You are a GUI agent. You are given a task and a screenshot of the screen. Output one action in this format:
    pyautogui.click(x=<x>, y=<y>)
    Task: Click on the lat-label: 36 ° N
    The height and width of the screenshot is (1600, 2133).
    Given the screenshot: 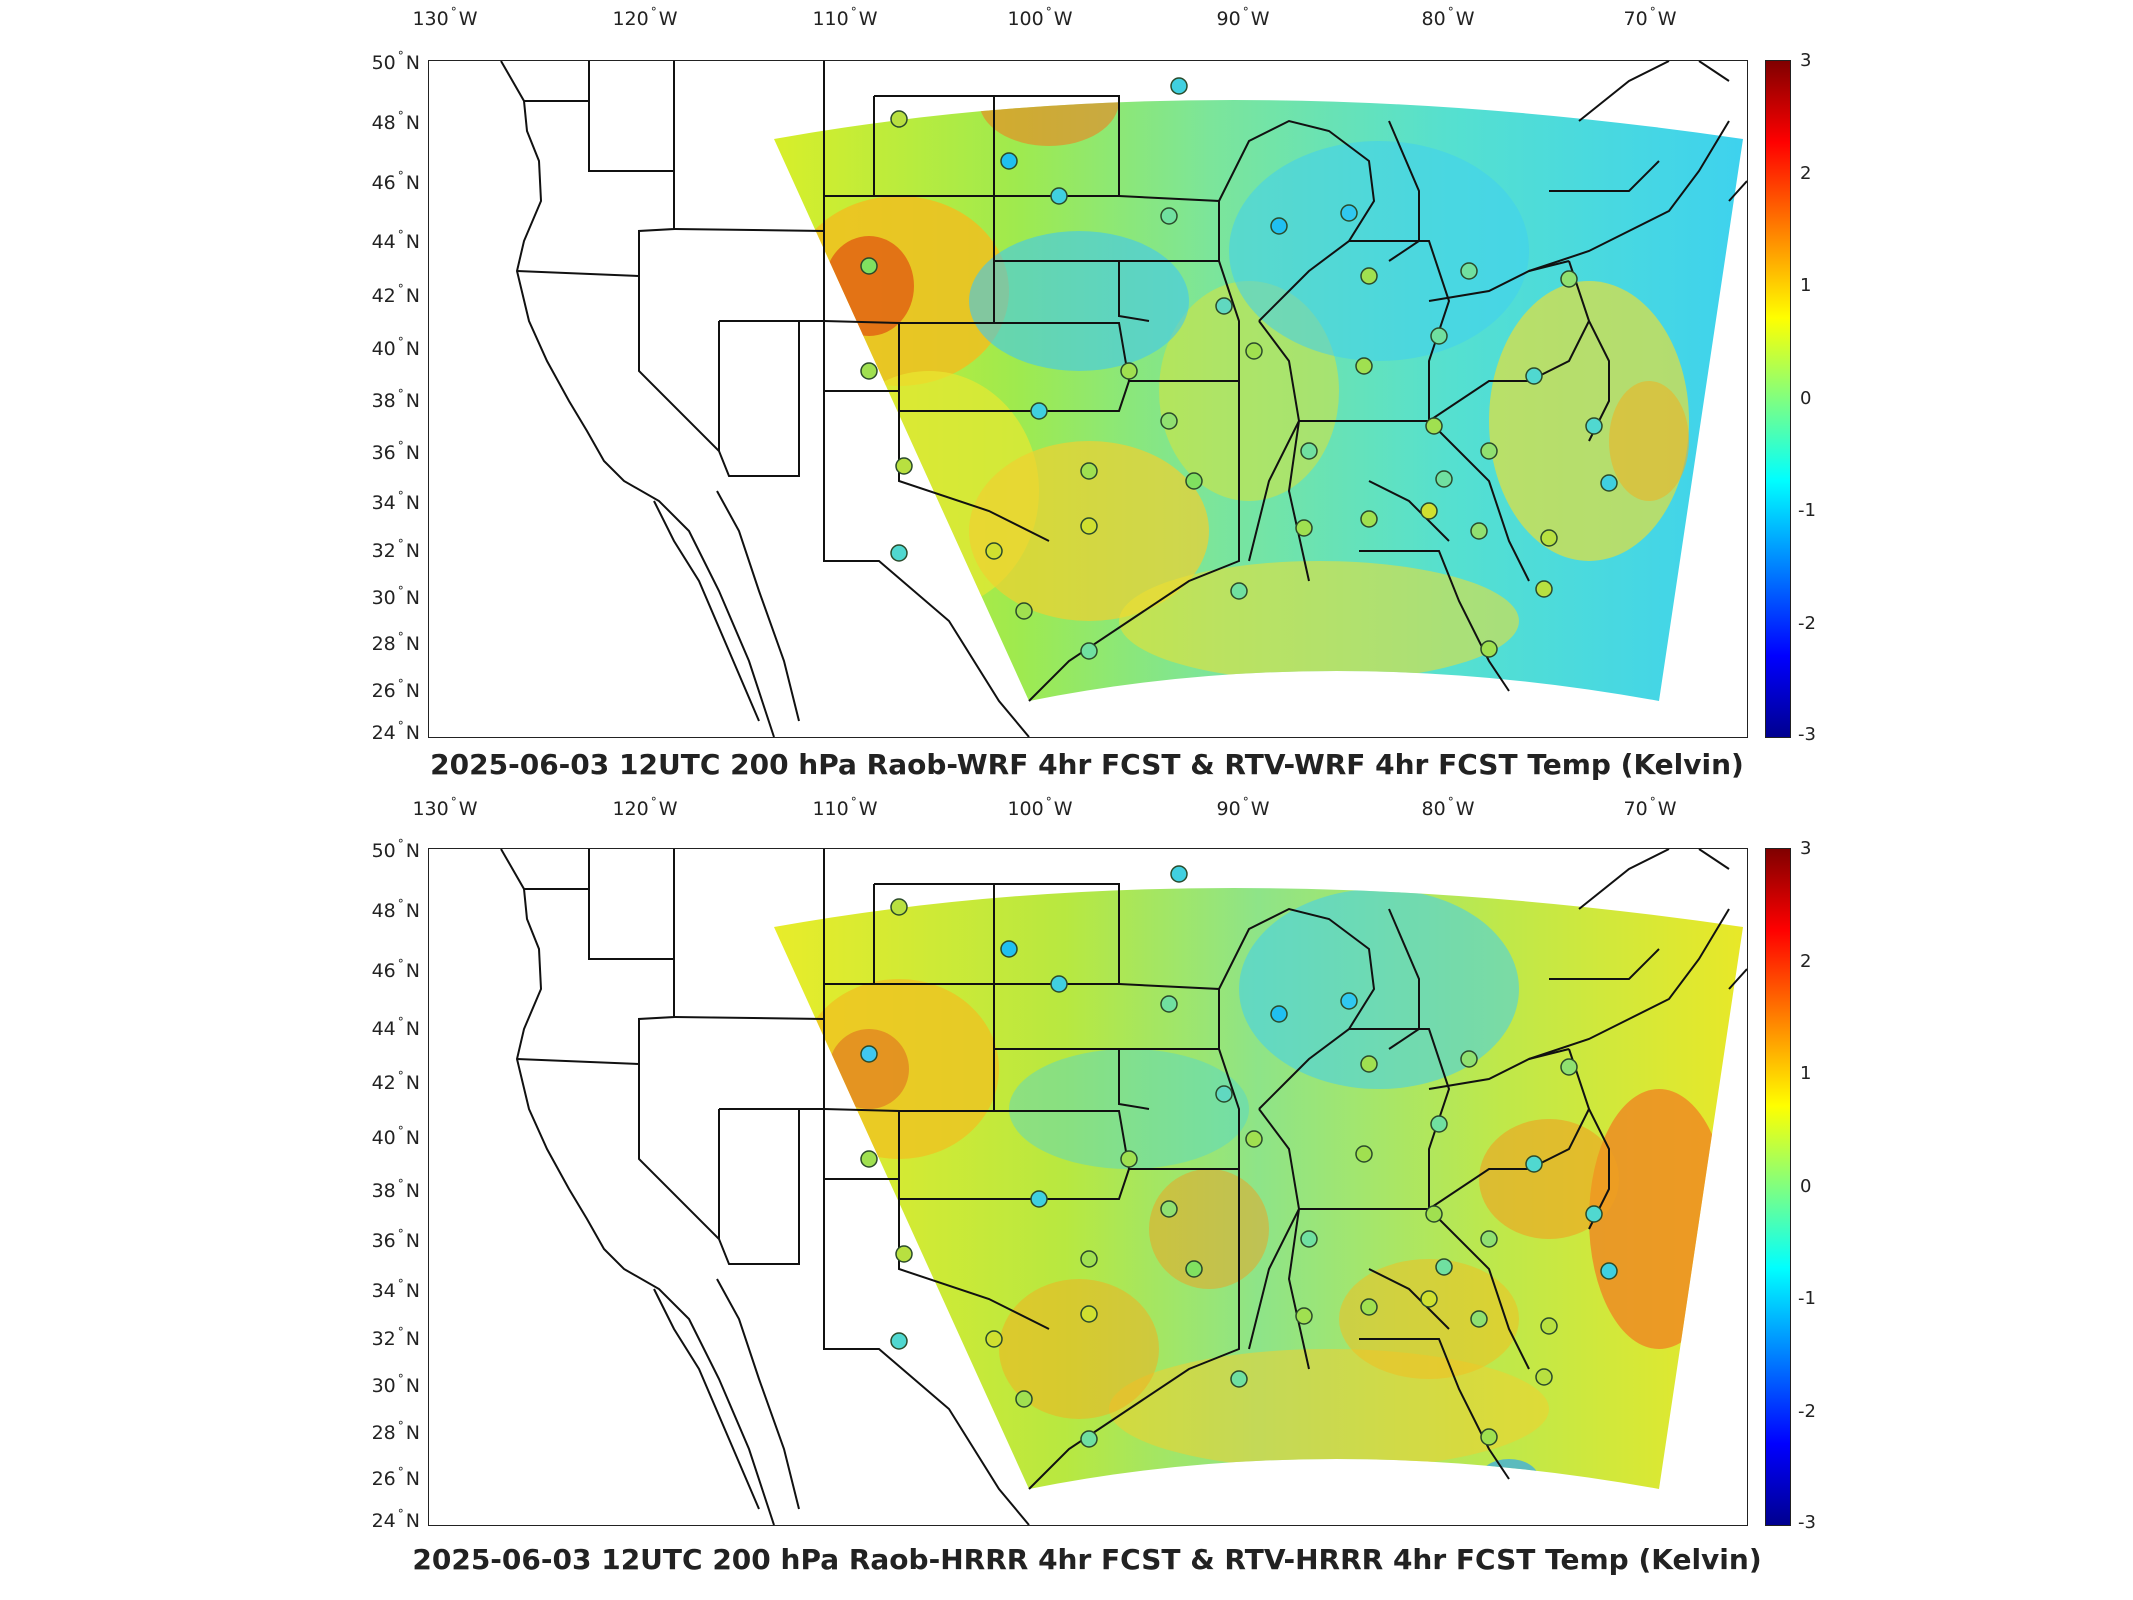 What is the action you would take?
    pyautogui.click(x=395, y=1239)
    